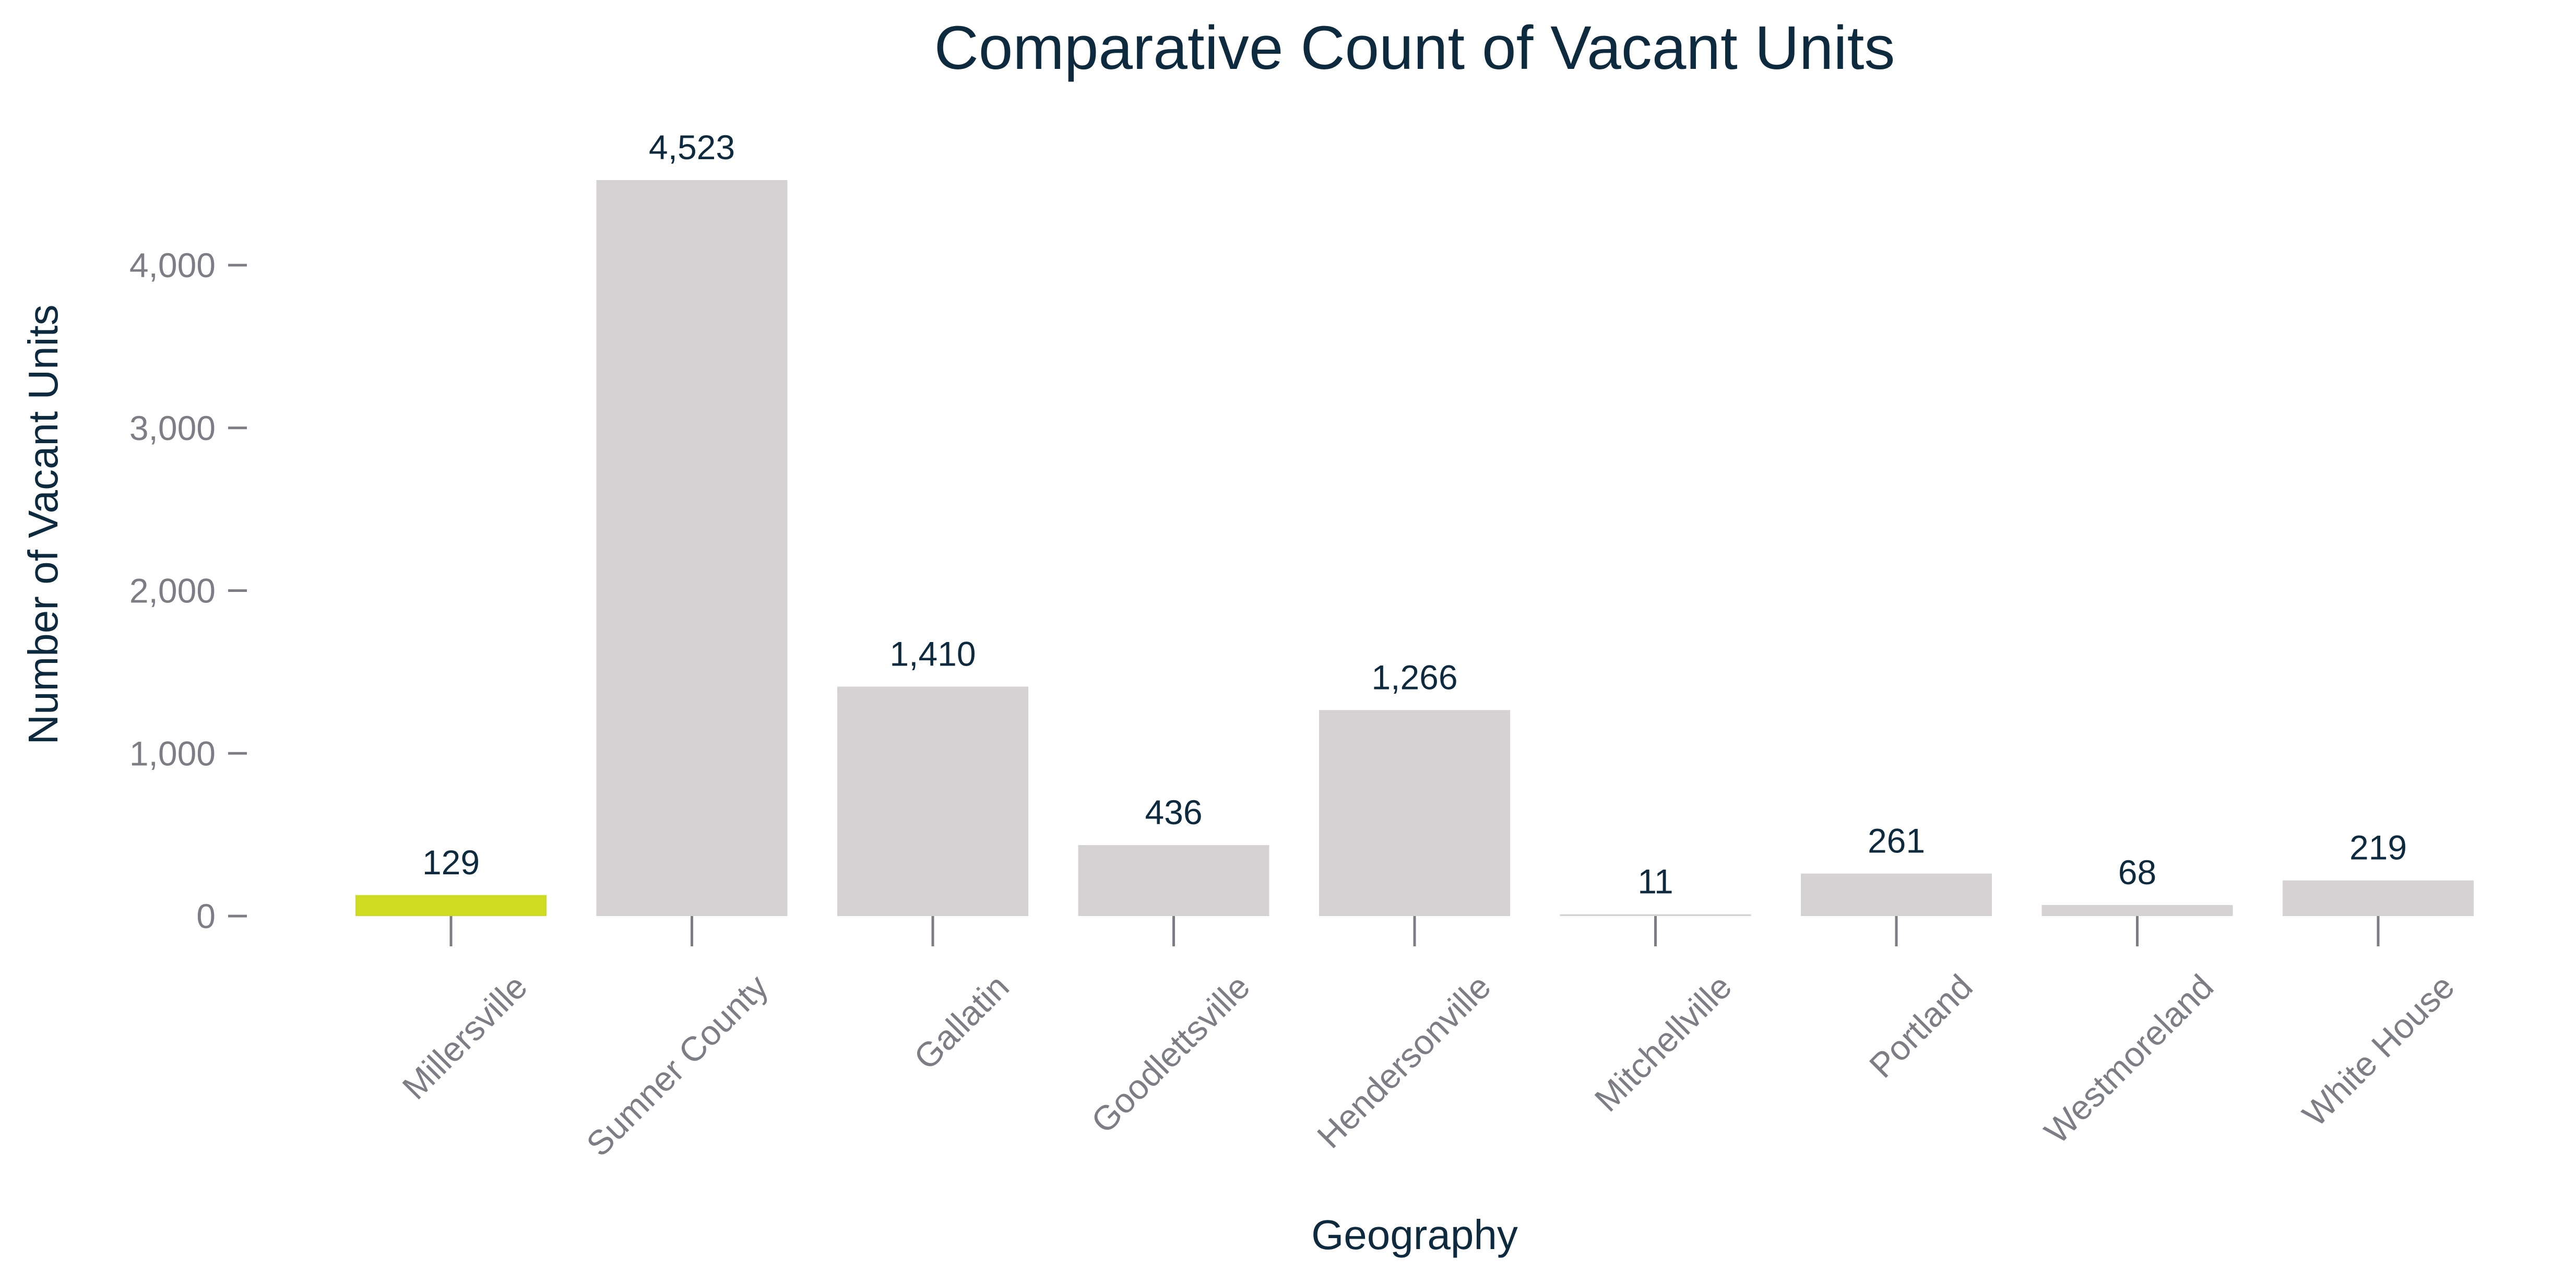  I want to click on data-label: 261, so click(1896, 841).